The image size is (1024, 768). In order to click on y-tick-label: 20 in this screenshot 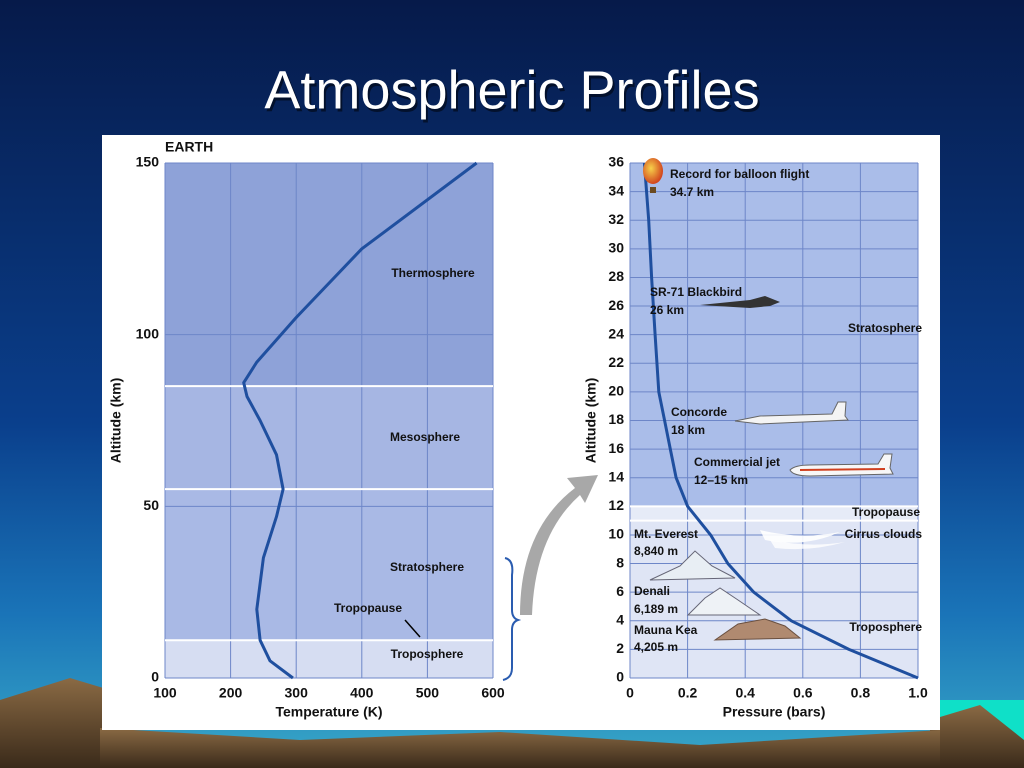, I will do `click(616, 391)`.